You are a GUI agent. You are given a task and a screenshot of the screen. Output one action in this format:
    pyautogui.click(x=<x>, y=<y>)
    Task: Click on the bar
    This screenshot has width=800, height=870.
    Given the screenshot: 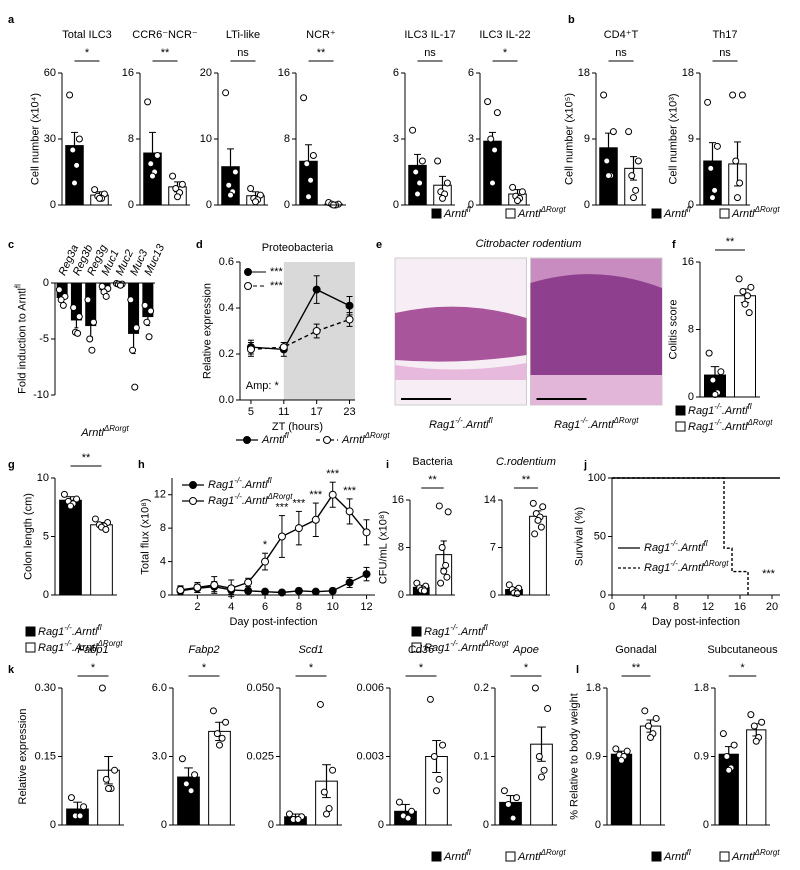 What is the action you would take?
    pyautogui.click(x=745, y=346)
    